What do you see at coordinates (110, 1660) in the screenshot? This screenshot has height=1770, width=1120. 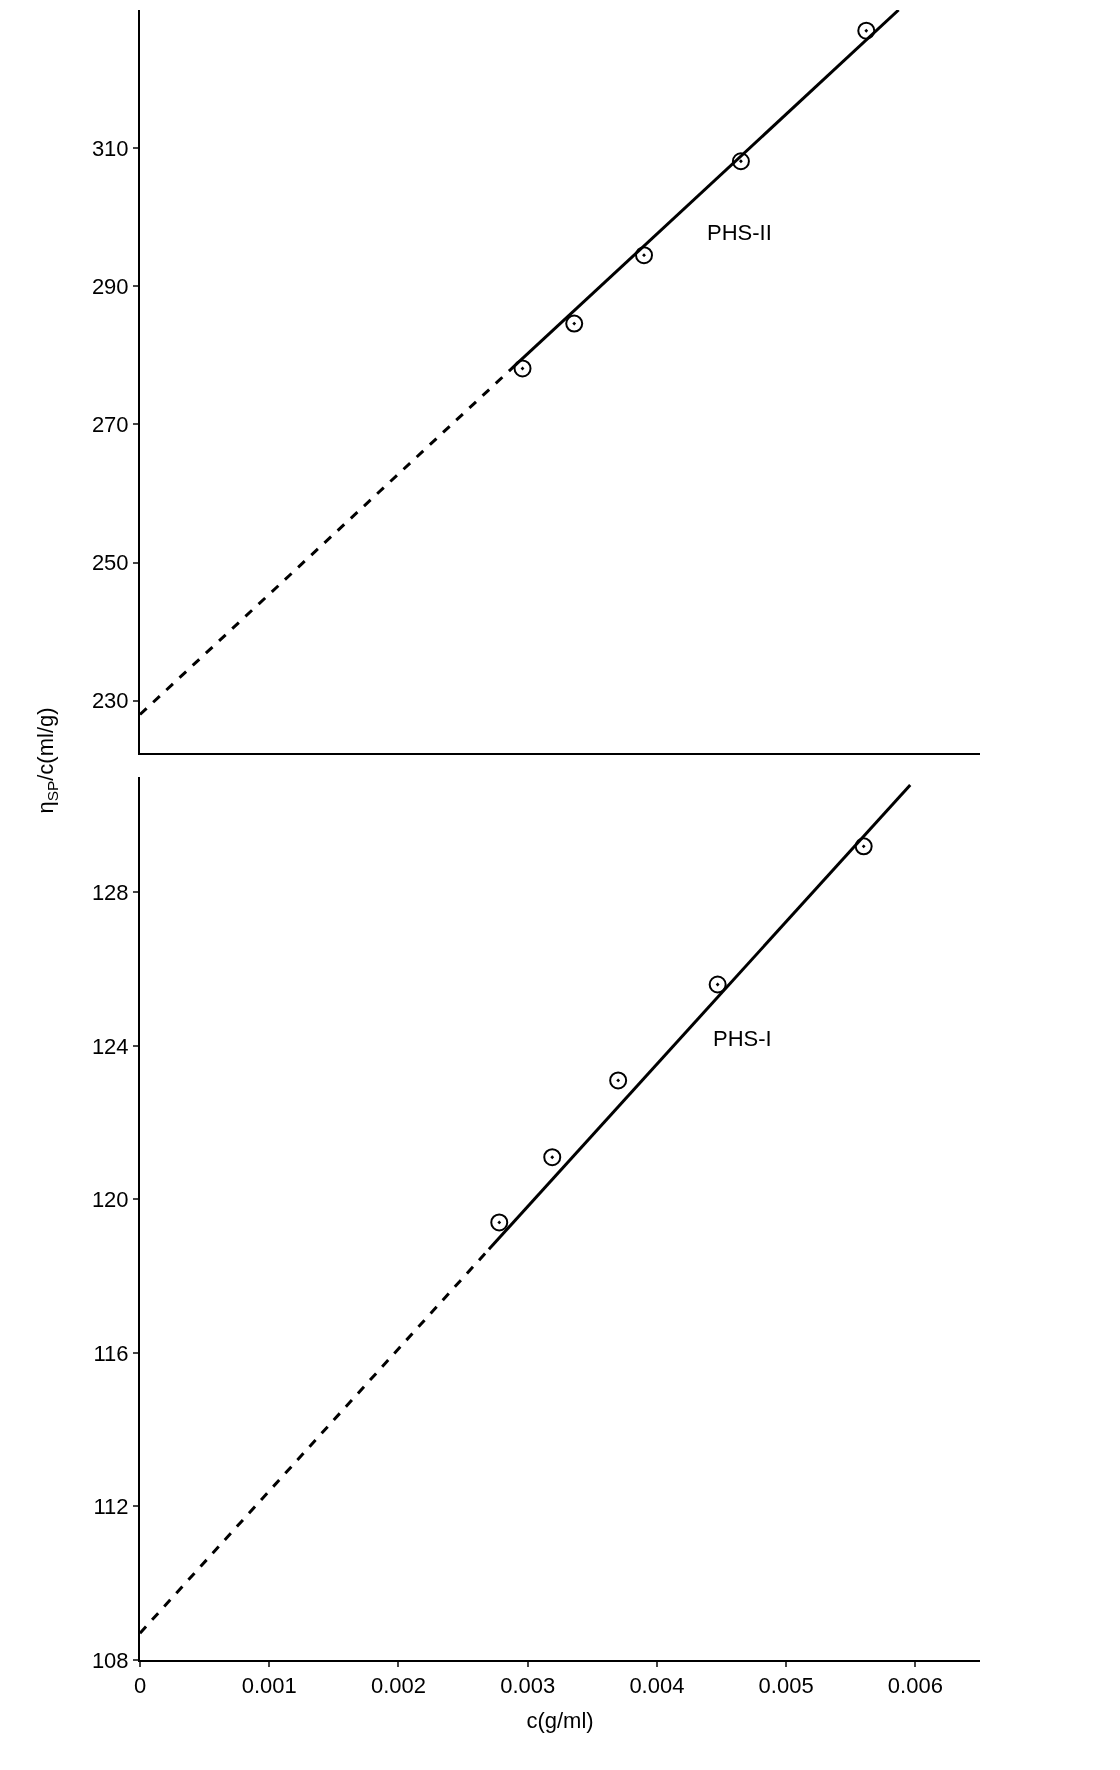 I see `y-tick-label: 108` at bounding box center [110, 1660].